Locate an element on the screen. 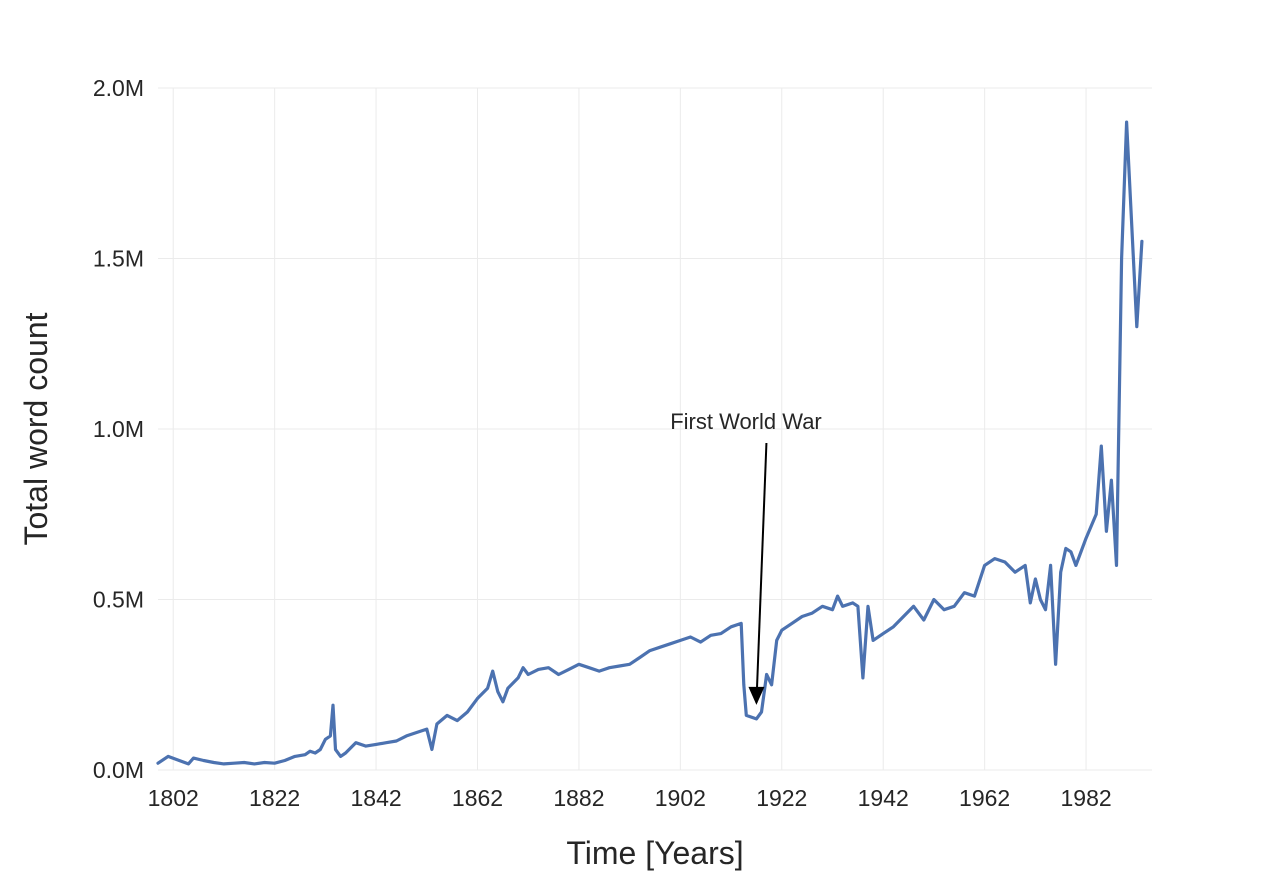 Image resolution: width=1280 pixels, height=880 pixels. annotation: First World War is located at coordinates (746, 557).